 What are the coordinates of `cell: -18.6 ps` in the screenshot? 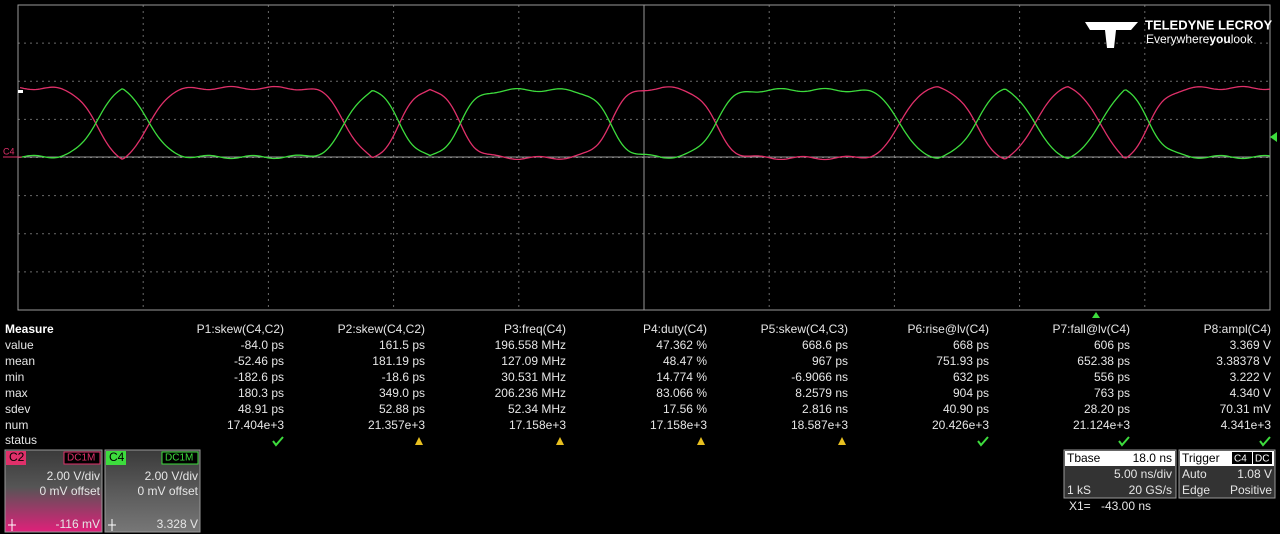 It's located at (403, 377).